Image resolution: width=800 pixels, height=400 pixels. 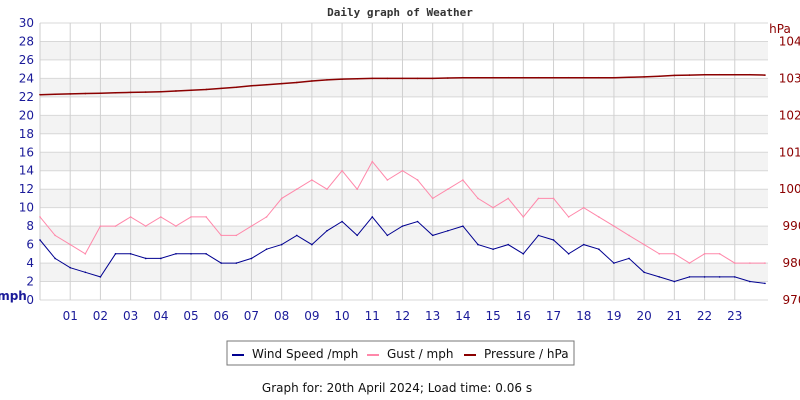 I want to click on legend-swatch-gust, so click(x=373, y=355).